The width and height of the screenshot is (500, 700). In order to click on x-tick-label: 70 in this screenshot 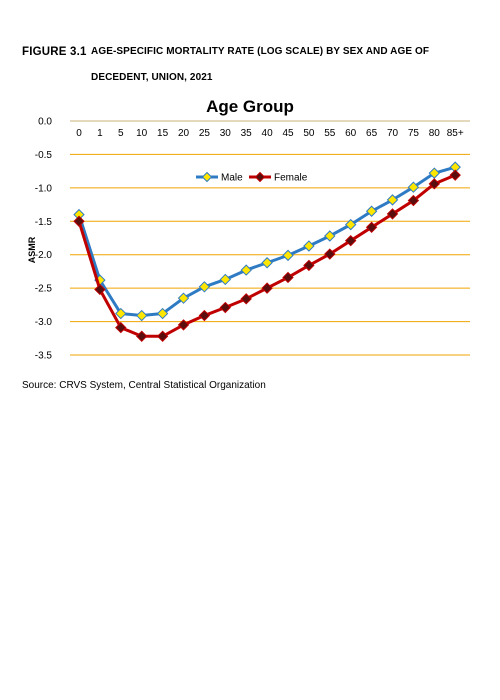, I will do `click(393, 133)`.